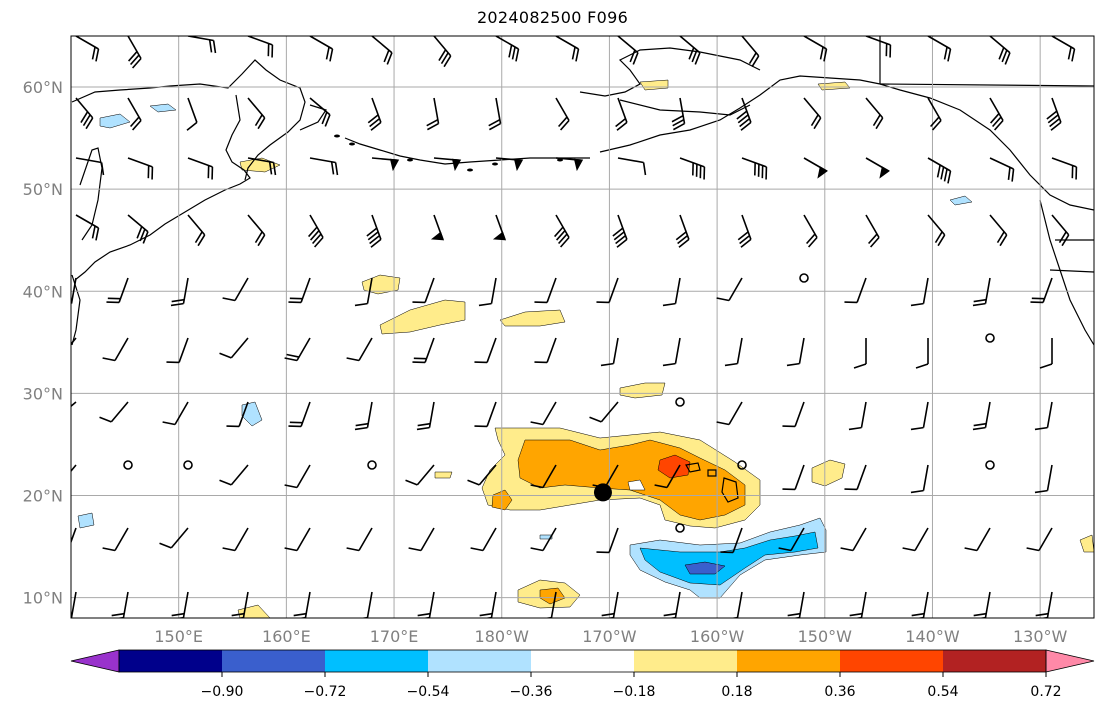 The image size is (1105, 712). What do you see at coordinates (1070, 661) in the screenshot?
I see `colorbar-extend-high` at bounding box center [1070, 661].